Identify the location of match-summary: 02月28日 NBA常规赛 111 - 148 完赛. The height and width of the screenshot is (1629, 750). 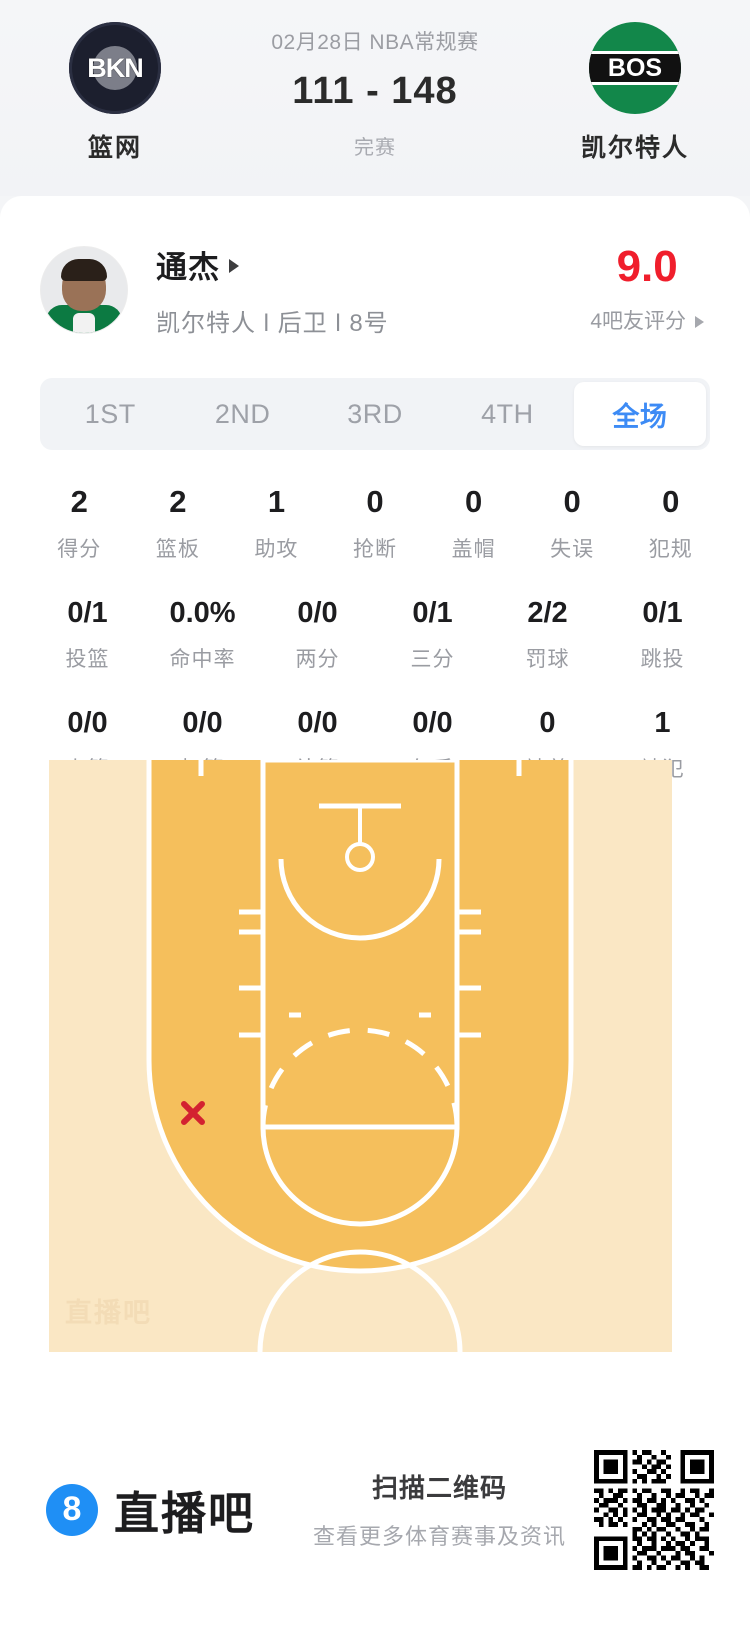
(375, 80).